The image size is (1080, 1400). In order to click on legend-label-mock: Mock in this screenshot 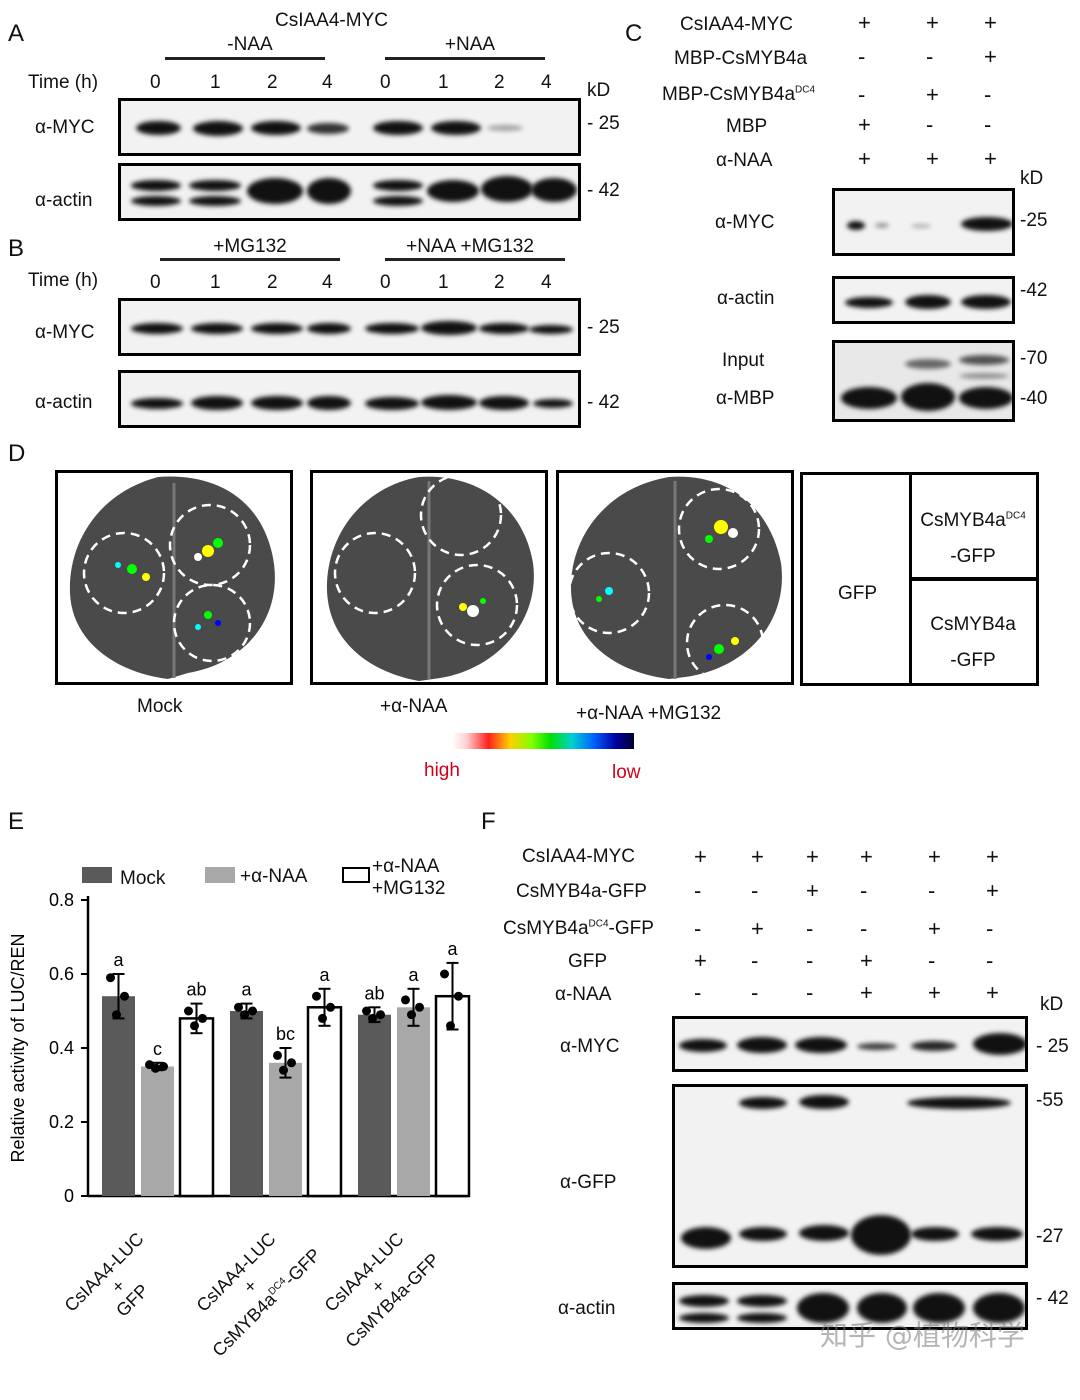, I will do `click(143, 878)`.